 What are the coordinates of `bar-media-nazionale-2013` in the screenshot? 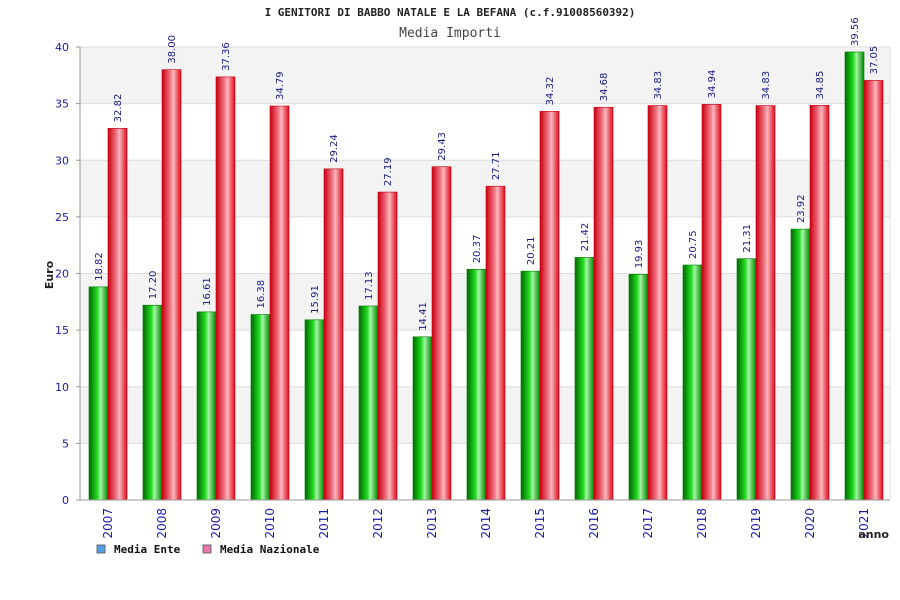 It's located at (441, 333).